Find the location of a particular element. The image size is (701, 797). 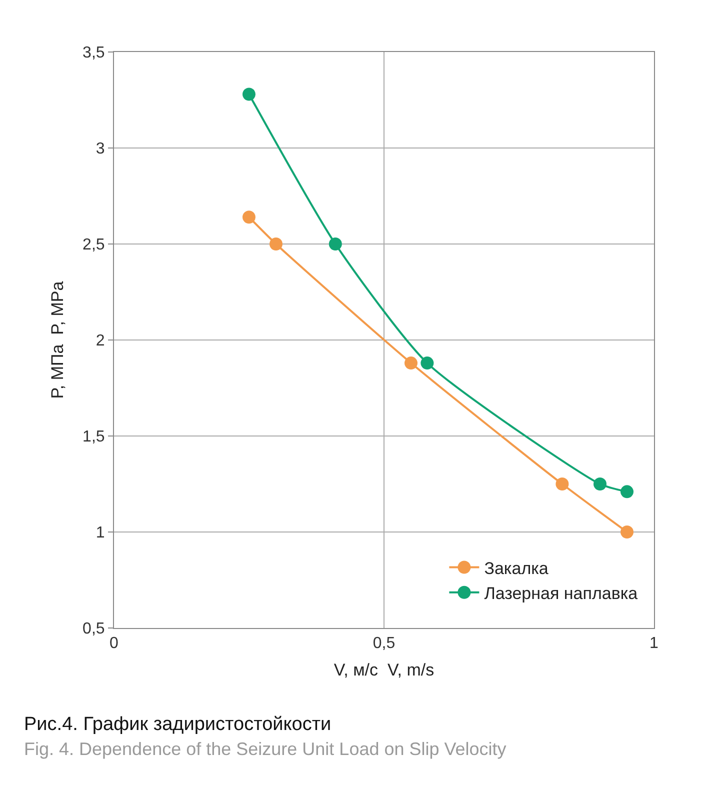

caption: Fig. 4. Dependence of the Seizure Unit Load on Slip Velocity is located at coordinates (265, 749).